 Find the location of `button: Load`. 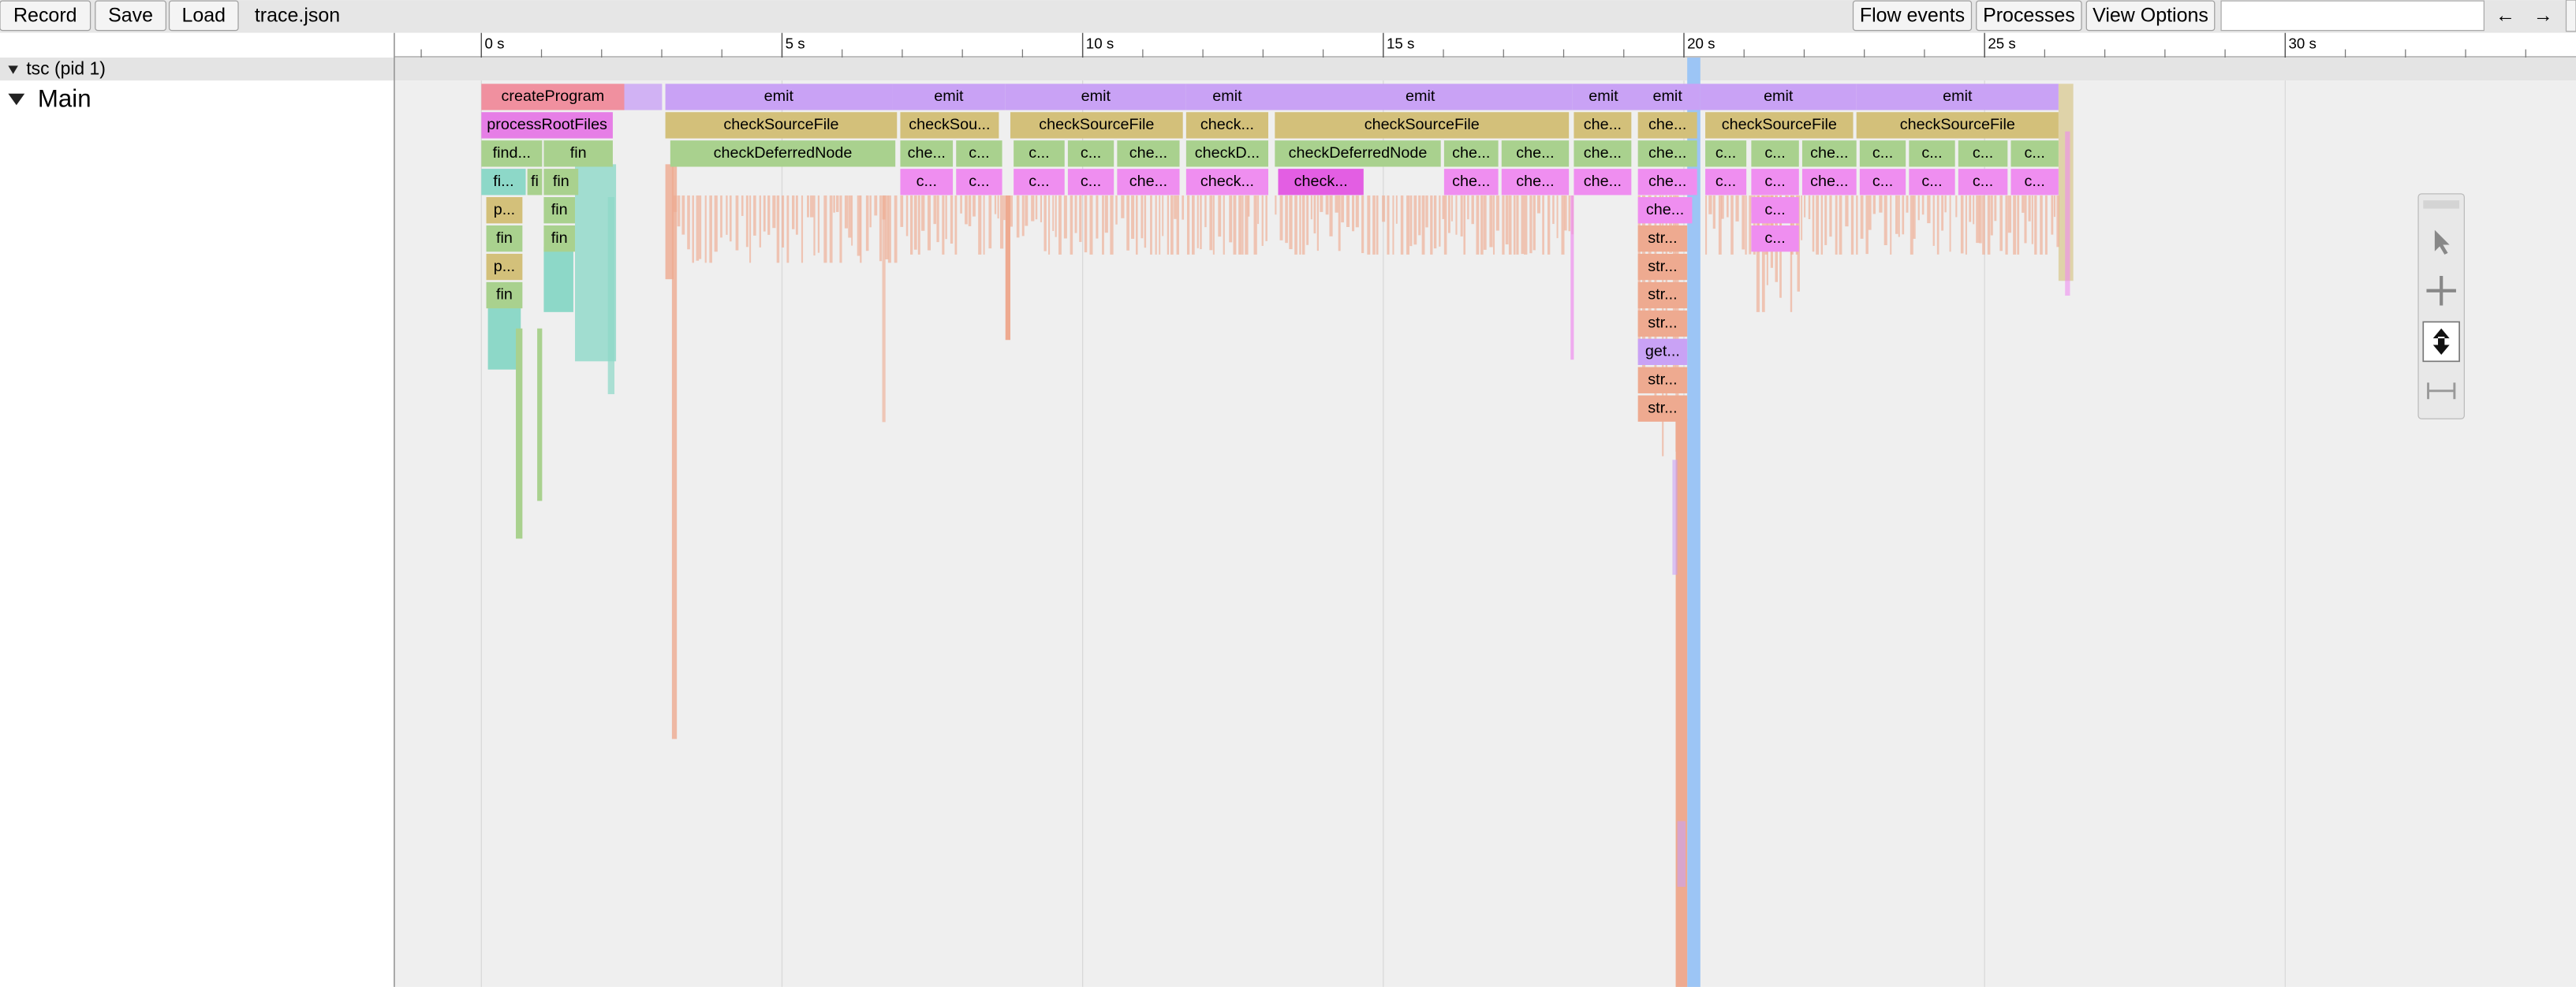

button: Load is located at coordinates (203, 16).